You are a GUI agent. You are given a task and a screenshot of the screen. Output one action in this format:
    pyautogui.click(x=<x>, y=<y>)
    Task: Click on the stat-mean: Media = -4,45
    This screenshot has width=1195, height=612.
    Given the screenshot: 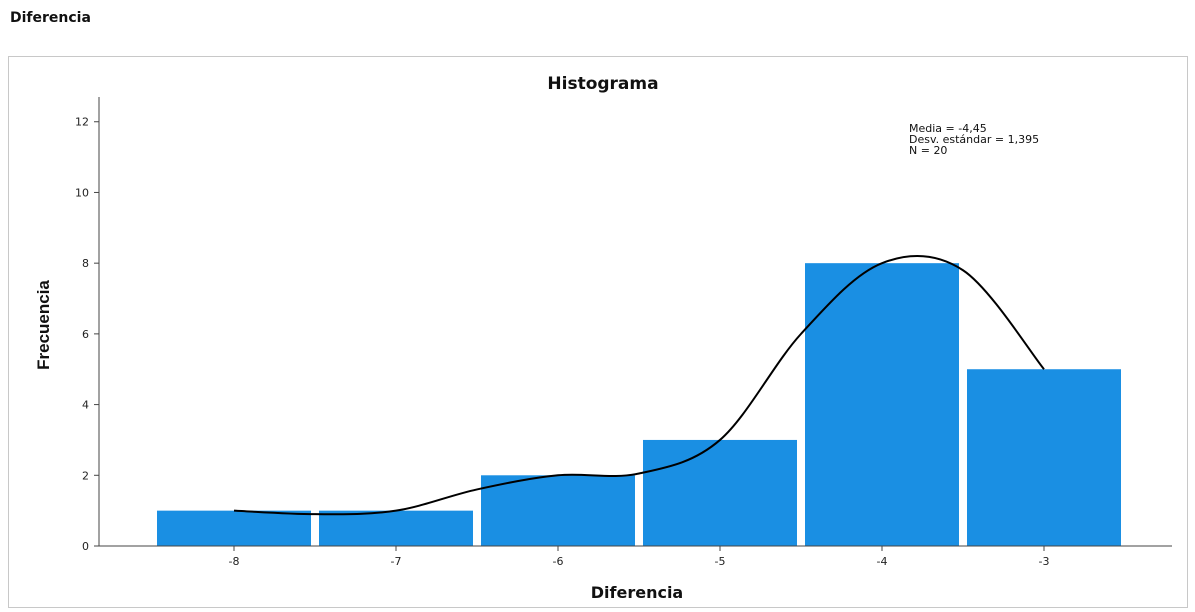 What is the action you would take?
    pyautogui.click(x=948, y=128)
    